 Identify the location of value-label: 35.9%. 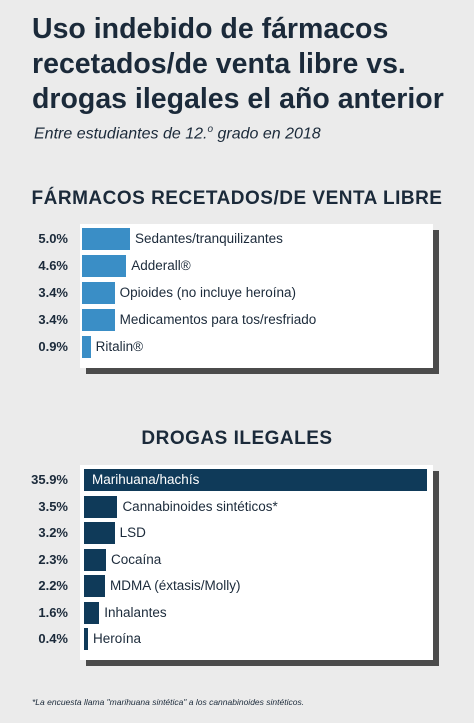
(49, 479).